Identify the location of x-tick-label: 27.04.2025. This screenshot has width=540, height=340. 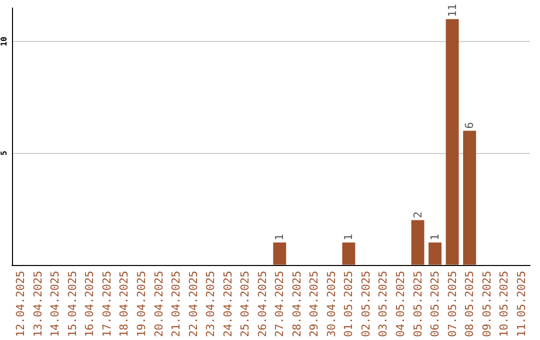
(279, 304).